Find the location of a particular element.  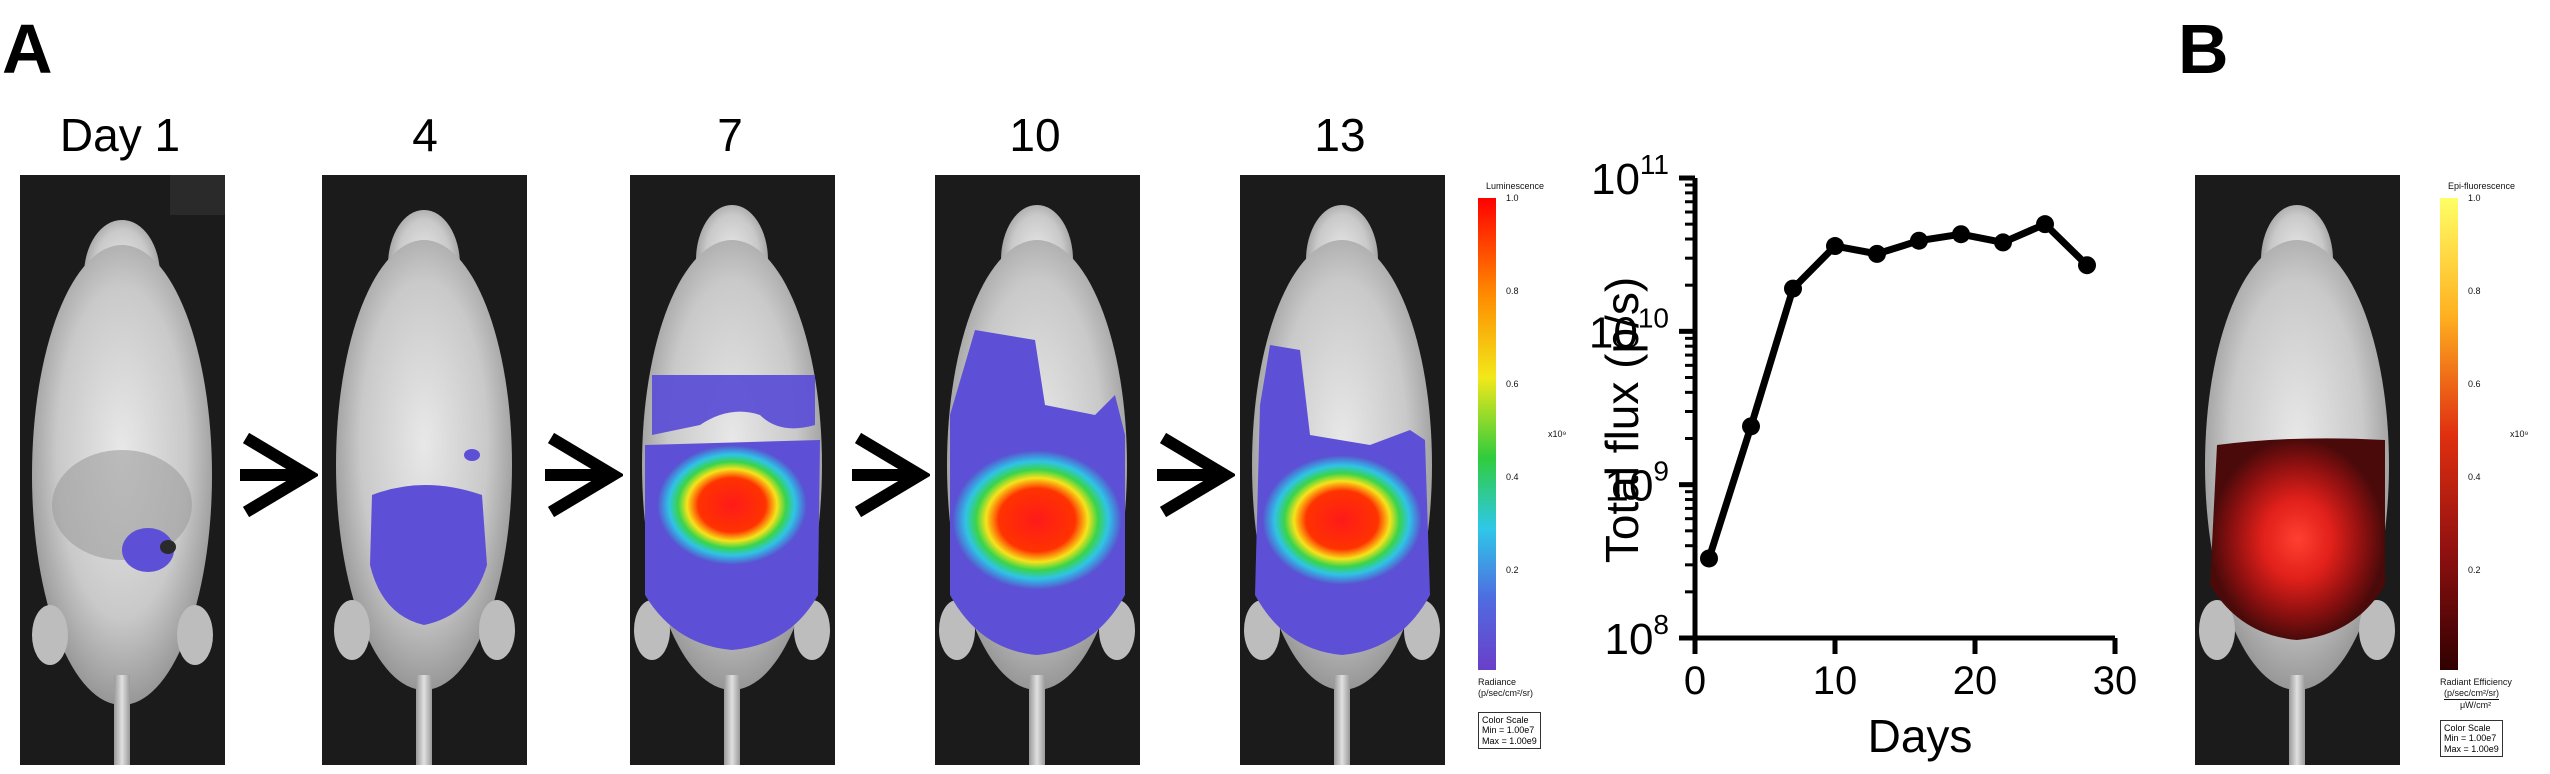

luminescence-box-min: Min = 1.00e7 is located at coordinates (1508, 730).